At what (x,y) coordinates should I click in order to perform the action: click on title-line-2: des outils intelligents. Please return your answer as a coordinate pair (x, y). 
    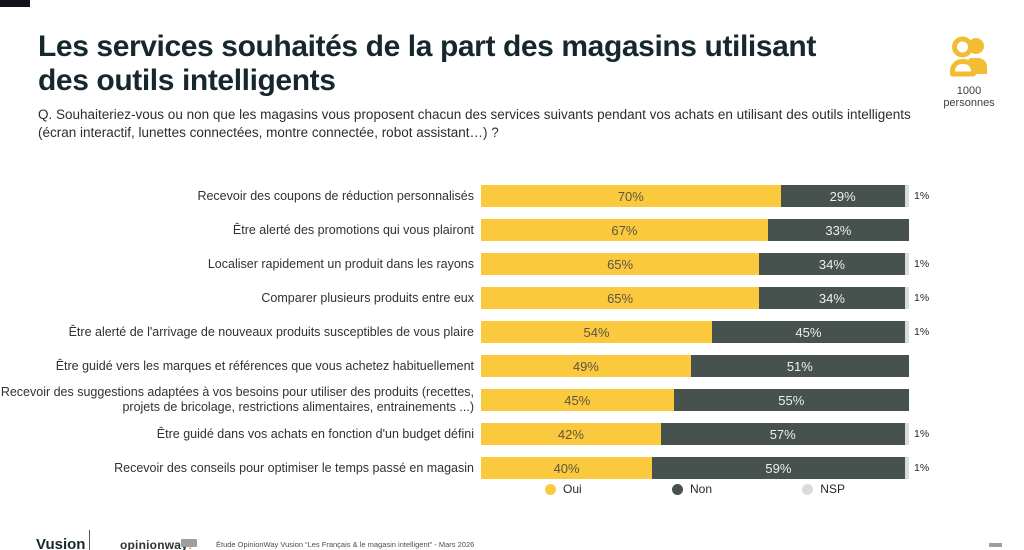
    Looking at the image, I should click on (187, 80).